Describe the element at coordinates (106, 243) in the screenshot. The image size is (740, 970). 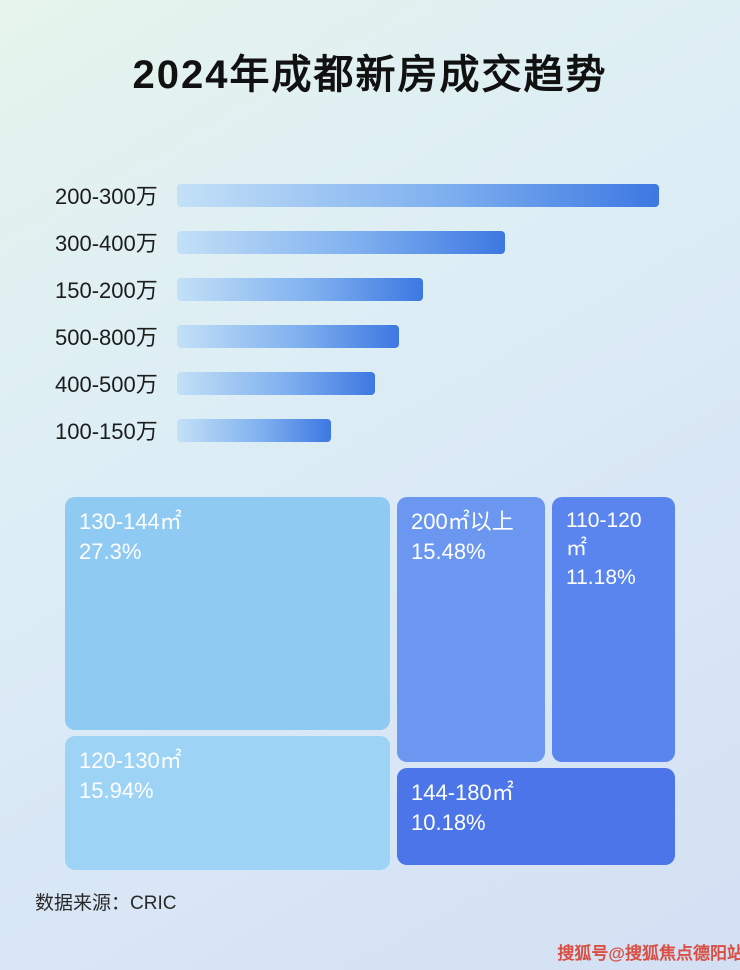
I see `bar-category-label: 300-400万` at that location.